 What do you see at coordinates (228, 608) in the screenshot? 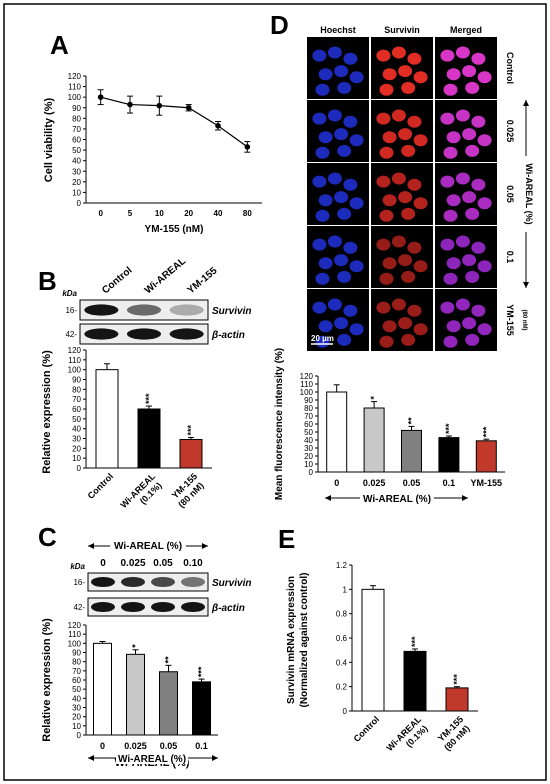
I see `panel-c-band-label: β-actin` at bounding box center [228, 608].